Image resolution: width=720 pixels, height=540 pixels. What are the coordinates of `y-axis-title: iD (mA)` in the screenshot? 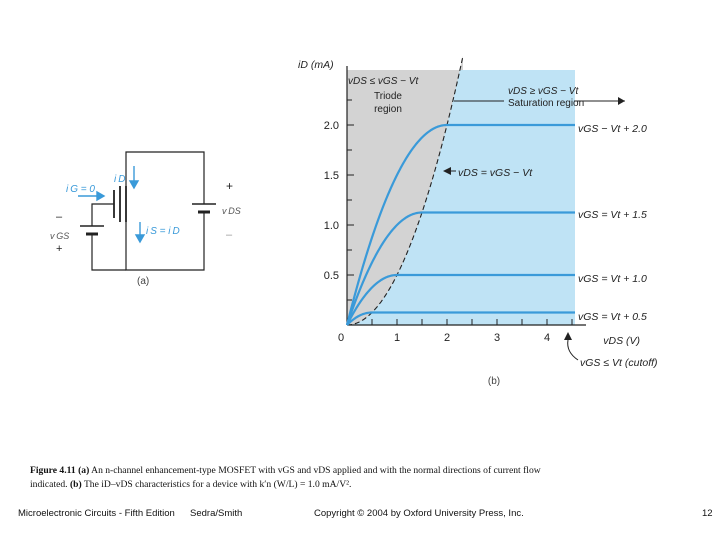 It's located at (316, 65).